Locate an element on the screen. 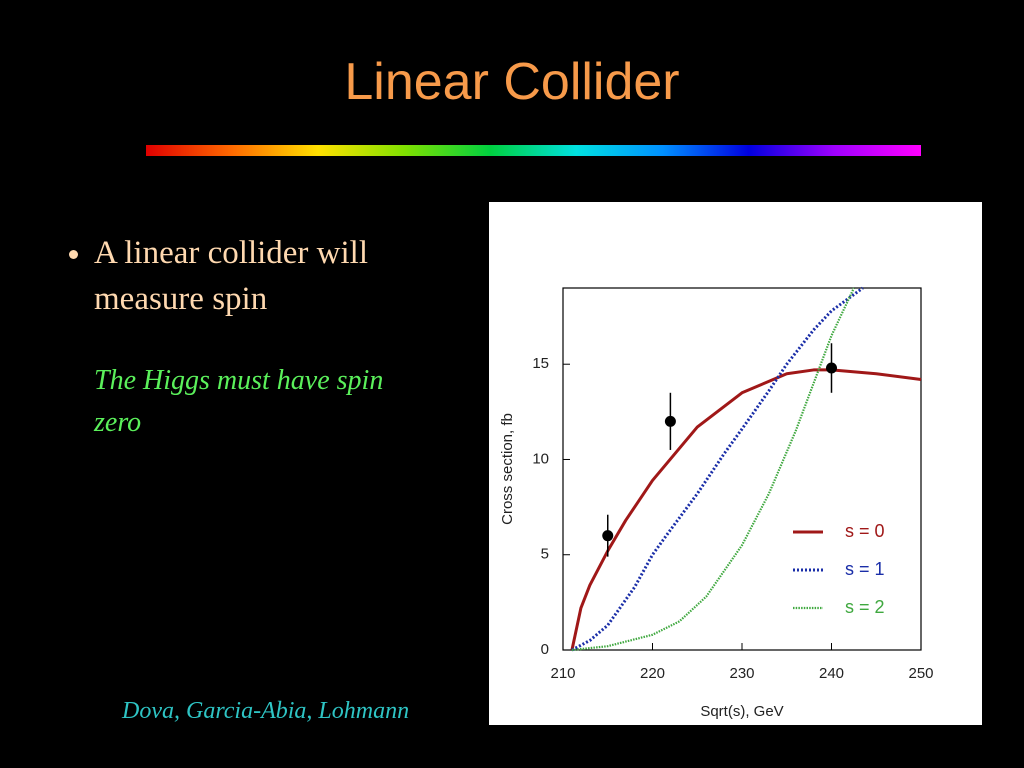  legend-label: s = 0 is located at coordinates (865, 531).